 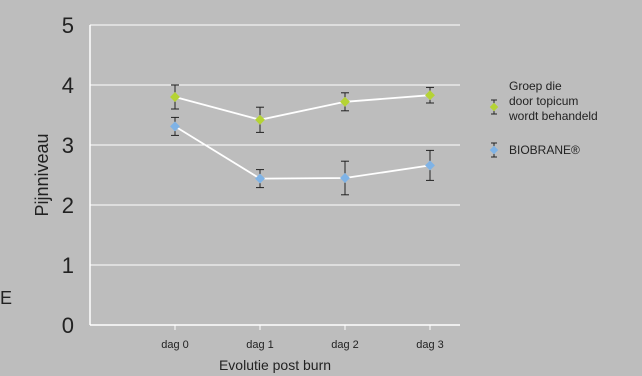 I want to click on legend-label-0: Groep die door topicum wordt behandeld, so click(x=553, y=101).